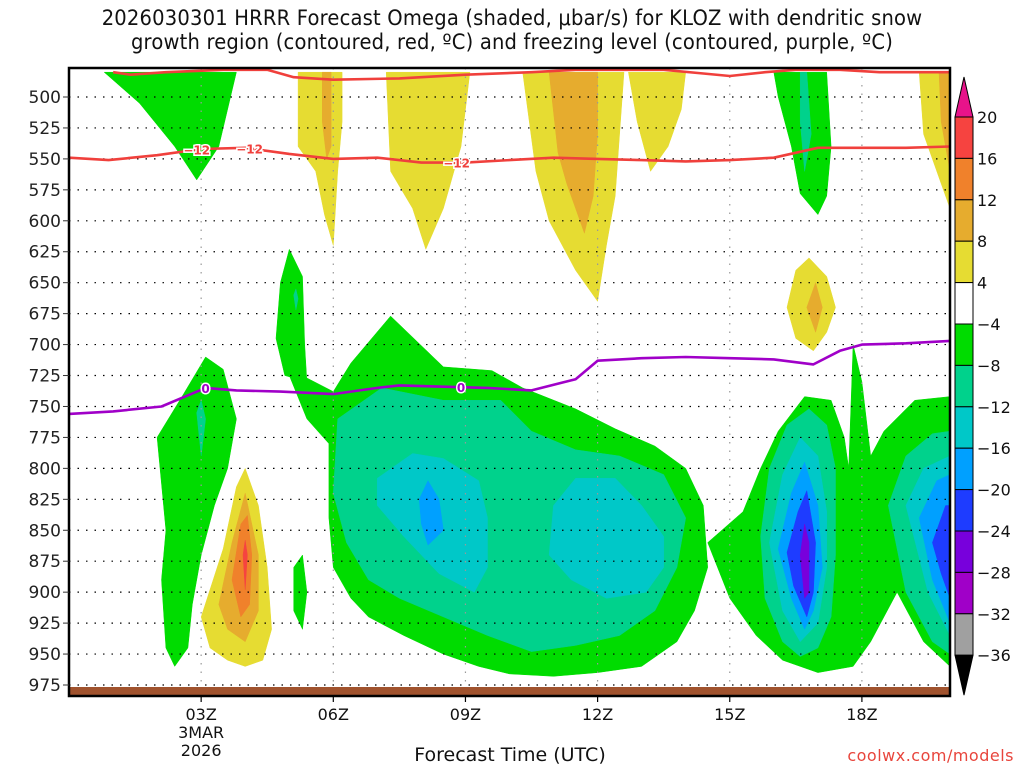 The height and width of the screenshot is (768, 1024). What do you see at coordinates (964, 510) in the screenshot?
I see `colorbar-bin--24_-20` at bounding box center [964, 510].